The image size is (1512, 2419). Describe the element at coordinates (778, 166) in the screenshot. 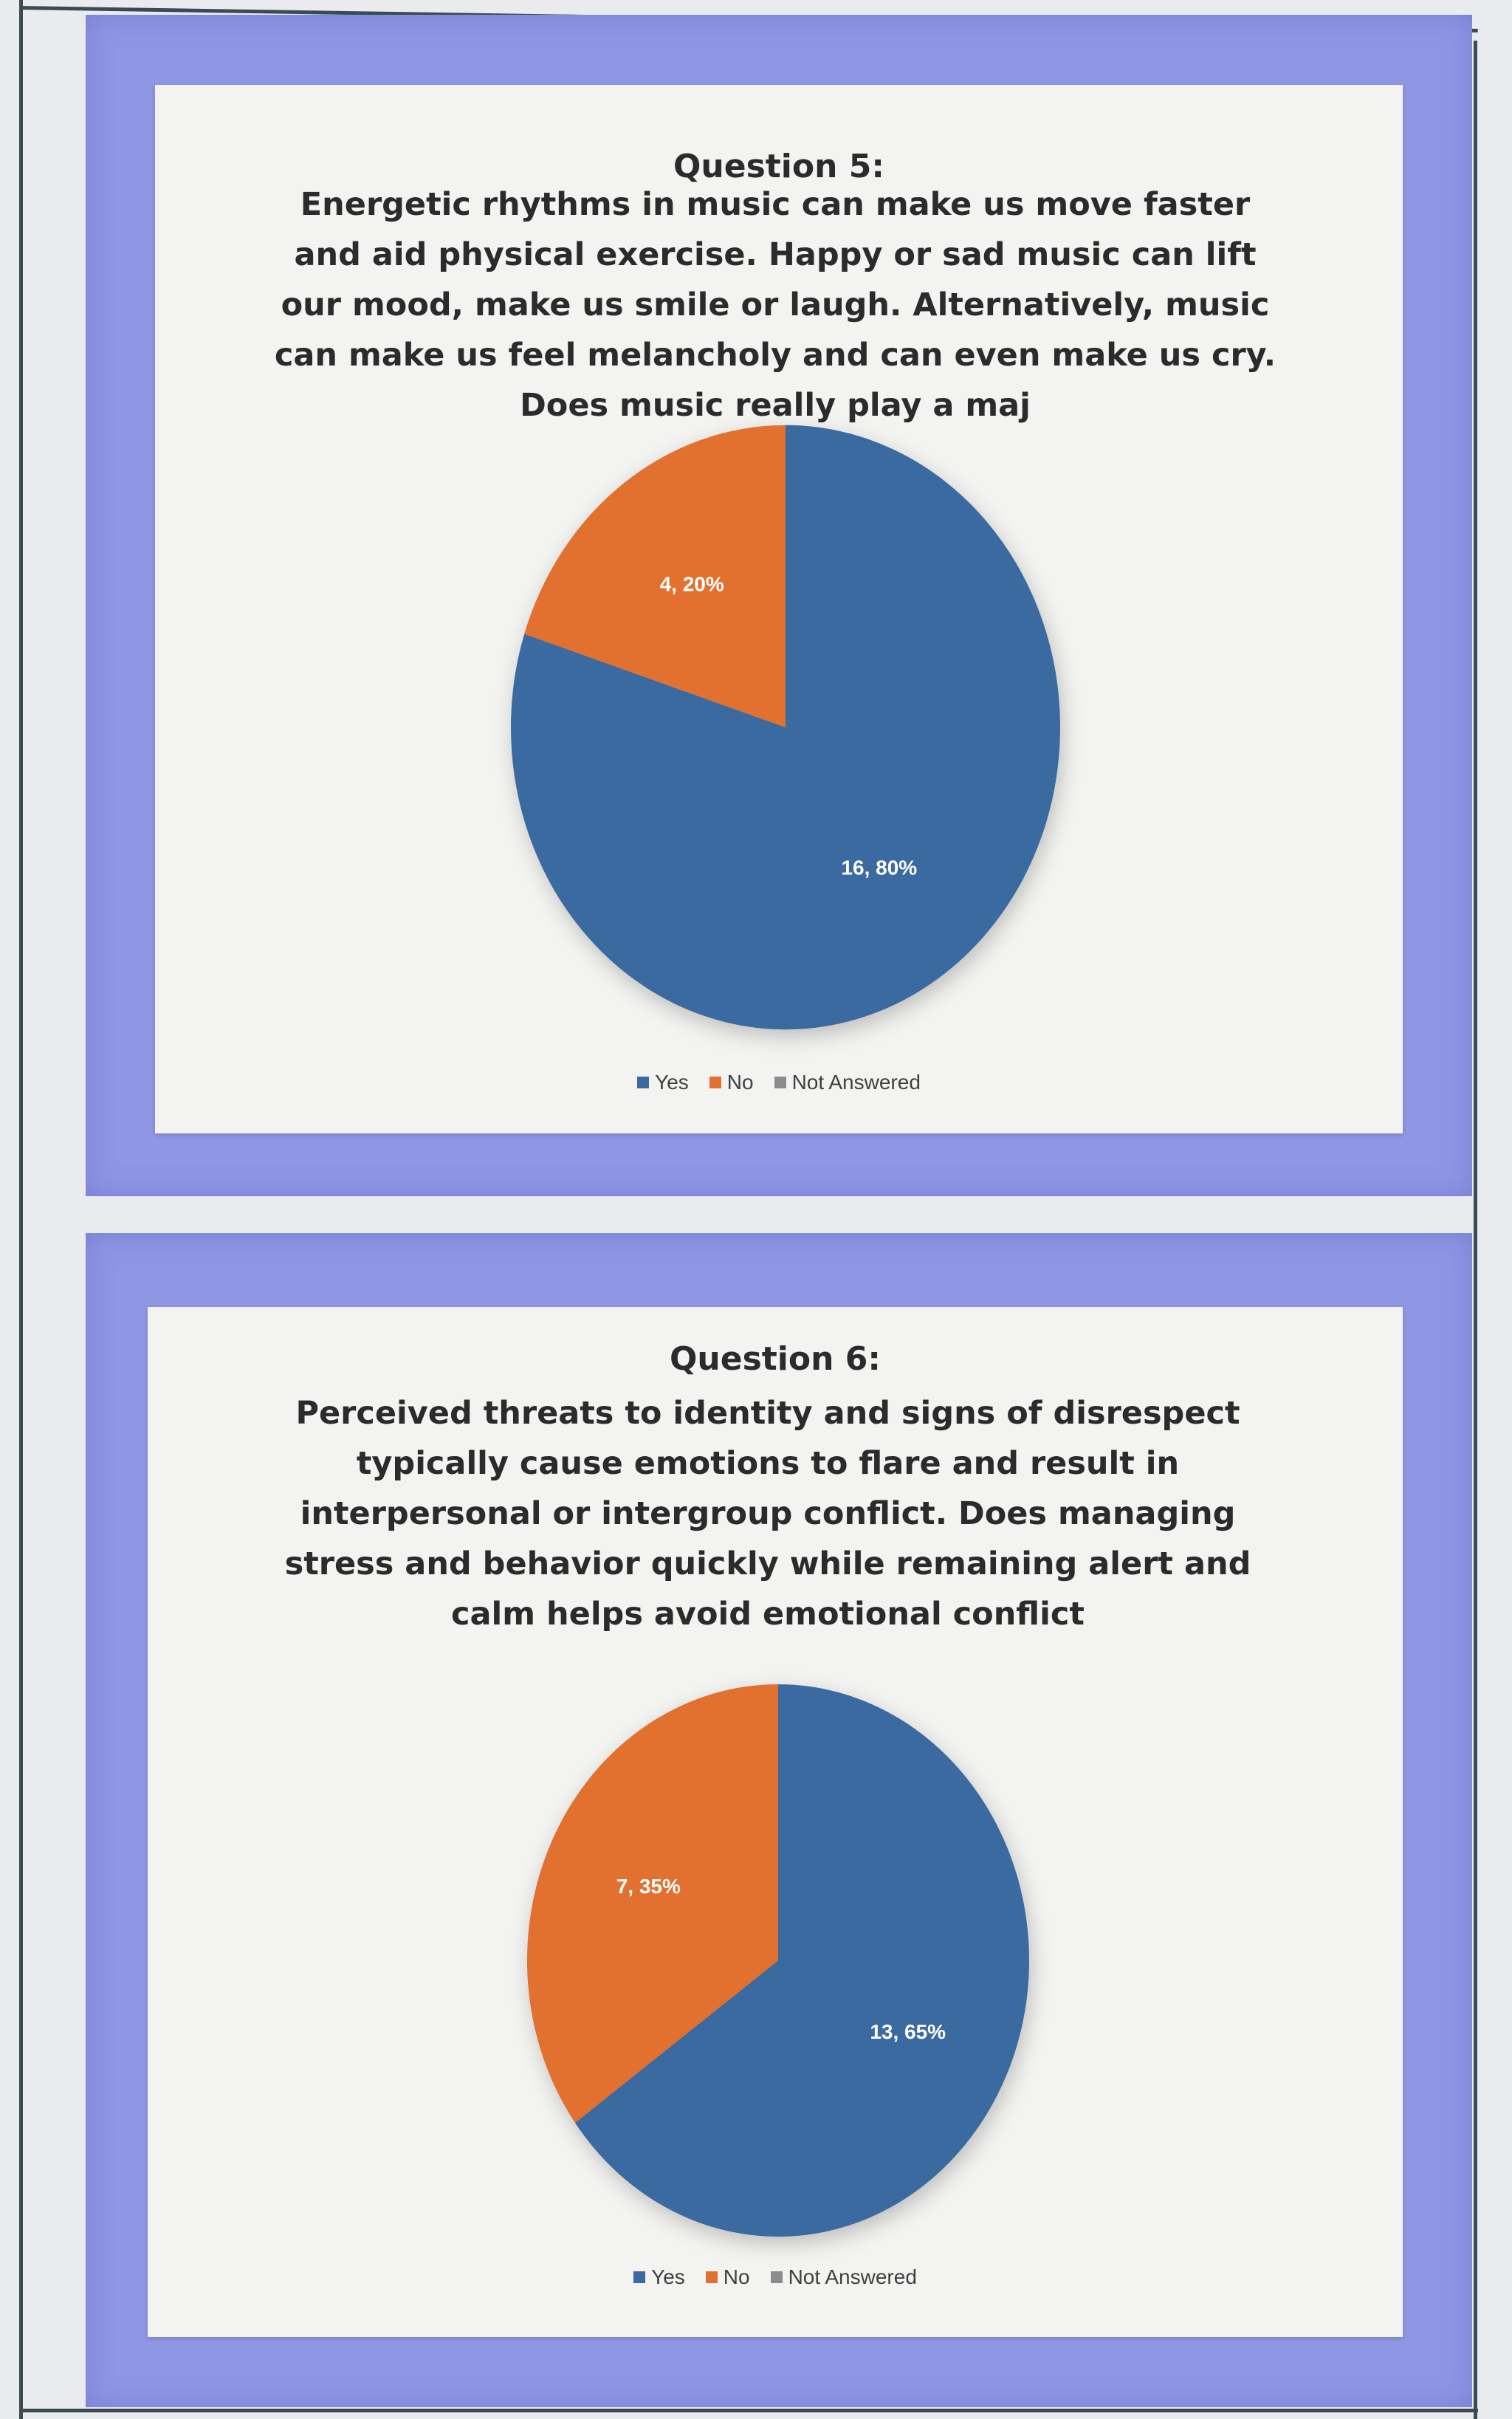

I see `chart-title: Question 5:` at that location.